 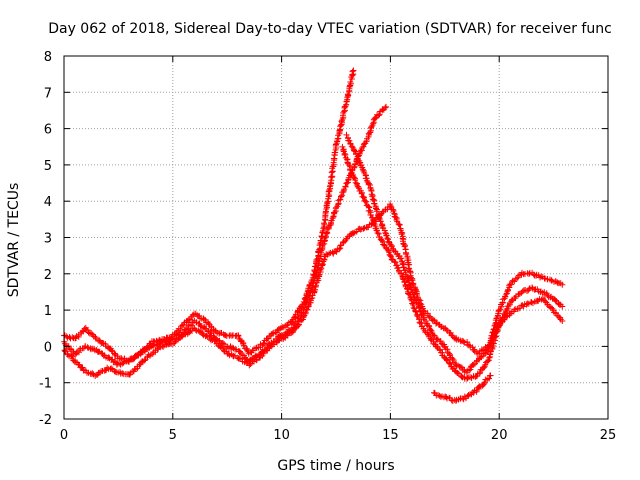 What do you see at coordinates (64, 435) in the screenshot?
I see `x-tick-label: 0` at bounding box center [64, 435].